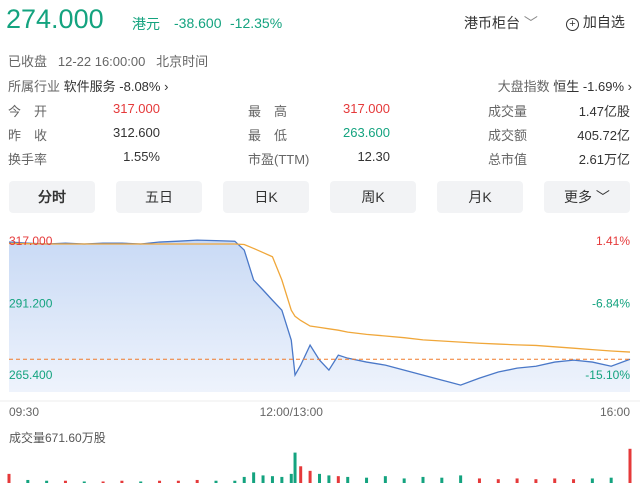 This screenshot has width=640, height=491. What do you see at coordinates (57, 437) in the screenshot?
I see `volume-label: 成交量671.60万股` at bounding box center [57, 437].